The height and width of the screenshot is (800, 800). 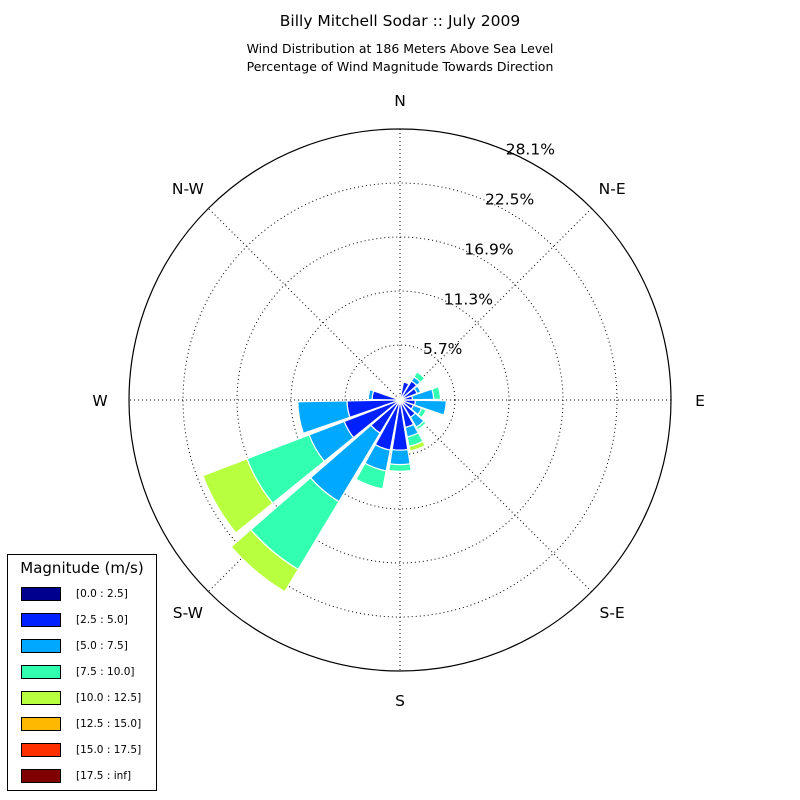 What do you see at coordinates (109, 698) in the screenshot?
I see `legend-label: [10.0 : 12.5]` at bounding box center [109, 698].